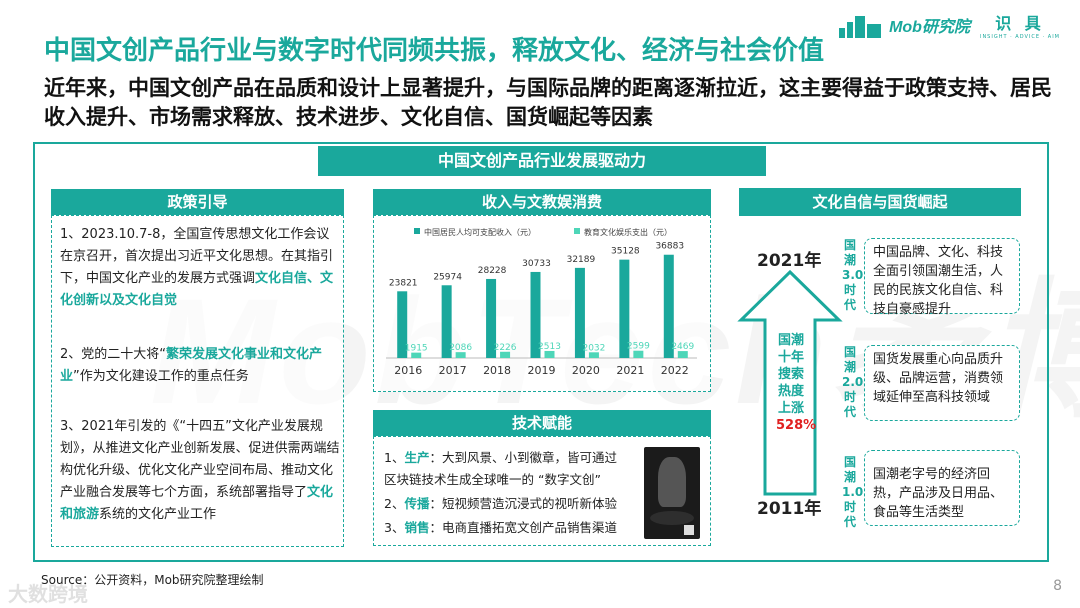  Describe the element at coordinates (789, 509) in the screenshot. I see `year-bottom: 2011年` at that location.